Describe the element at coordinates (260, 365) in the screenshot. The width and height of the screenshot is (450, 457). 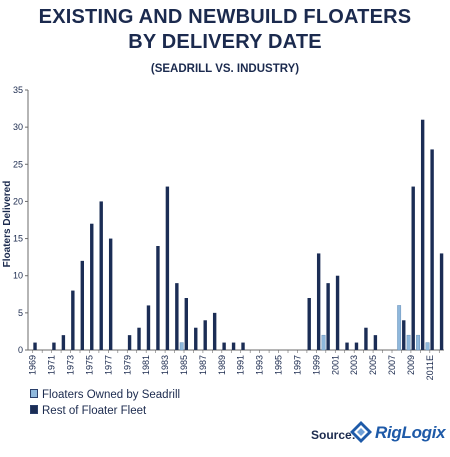
I see `x-tick-label: 1993` at that location.